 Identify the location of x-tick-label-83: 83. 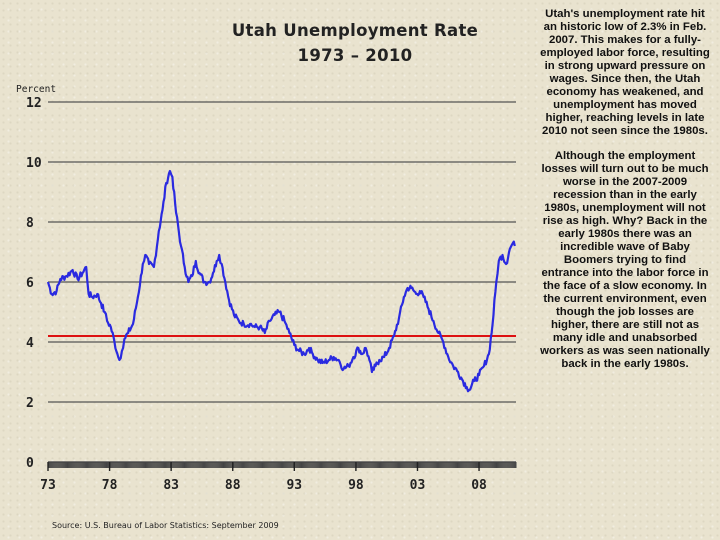
(171, 485).